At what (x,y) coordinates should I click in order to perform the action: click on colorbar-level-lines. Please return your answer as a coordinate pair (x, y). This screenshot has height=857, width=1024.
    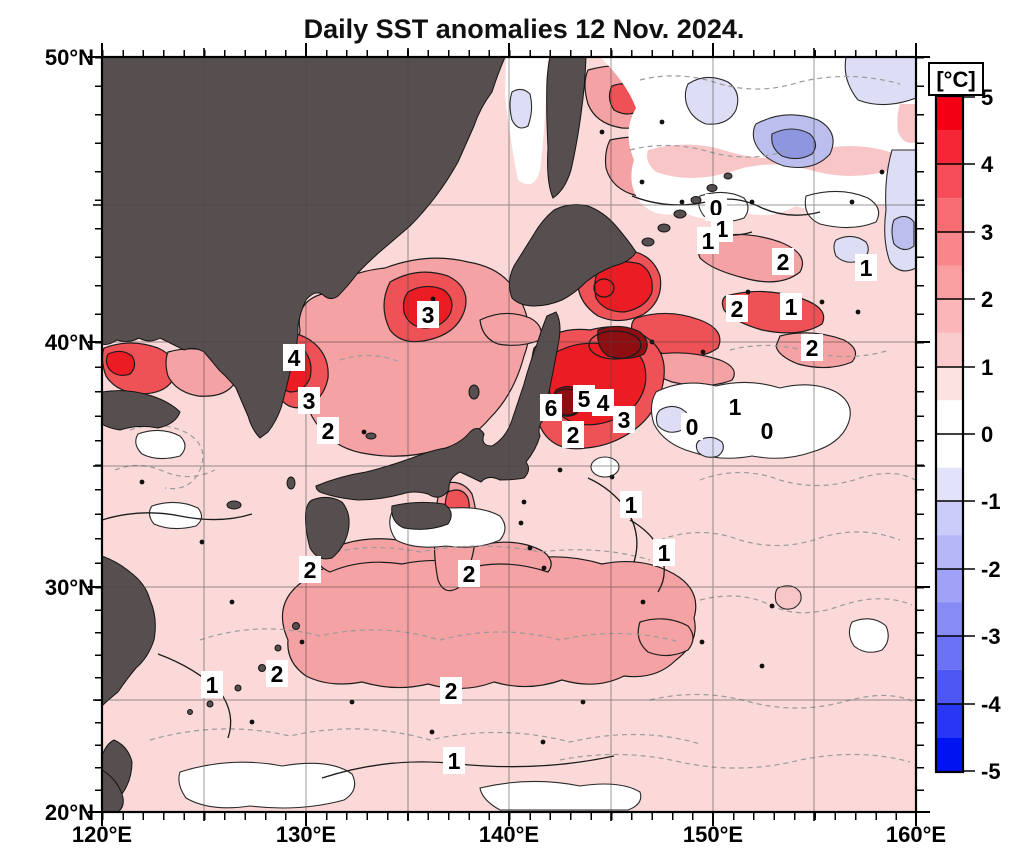
    Looking at the image, I should click on (949, 434).